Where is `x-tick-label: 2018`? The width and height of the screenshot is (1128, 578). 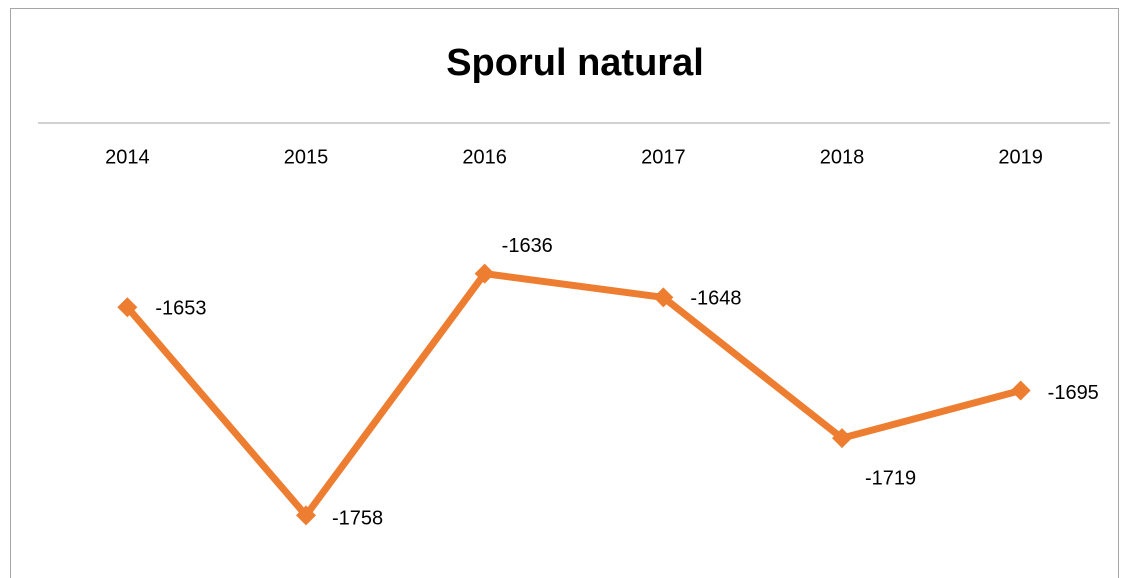
x-tick-label: 2018 is located at coordinates (842, 157).